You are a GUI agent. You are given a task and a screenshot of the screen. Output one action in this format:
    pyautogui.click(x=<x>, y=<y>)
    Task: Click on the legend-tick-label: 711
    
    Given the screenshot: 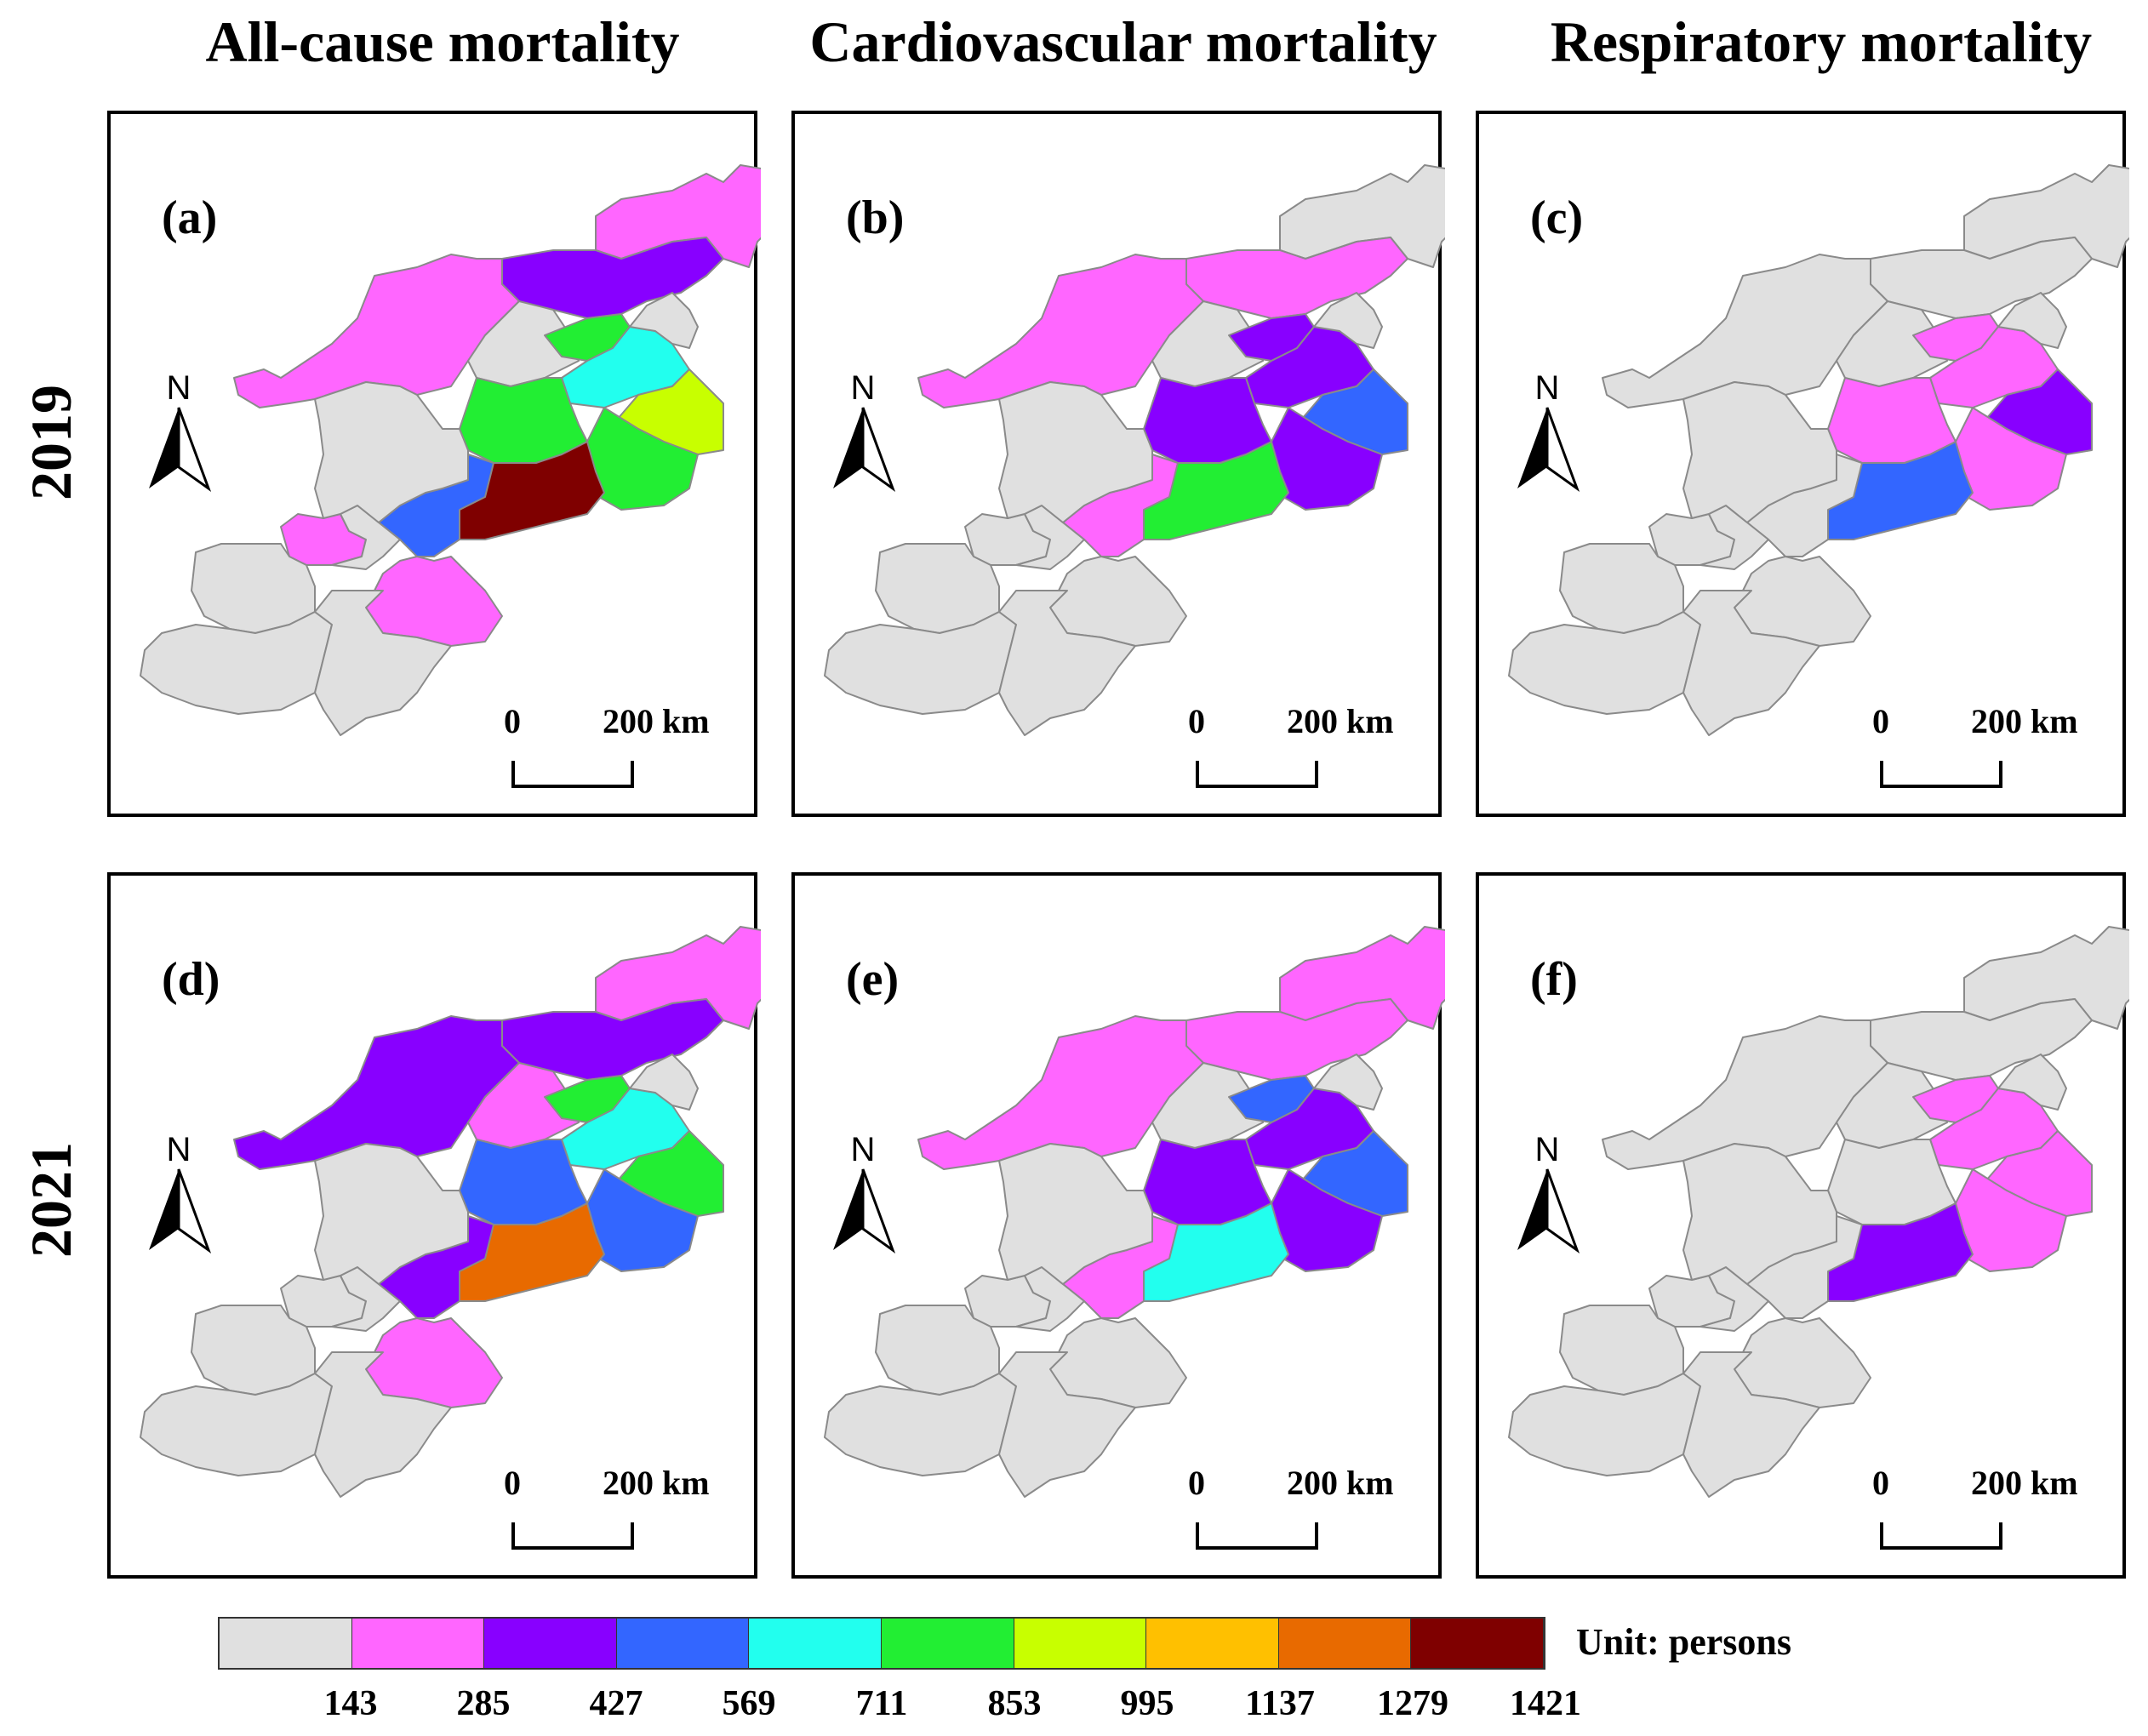 What is the action you would take?
    pyautogui.click(x=881, y=1703)
    